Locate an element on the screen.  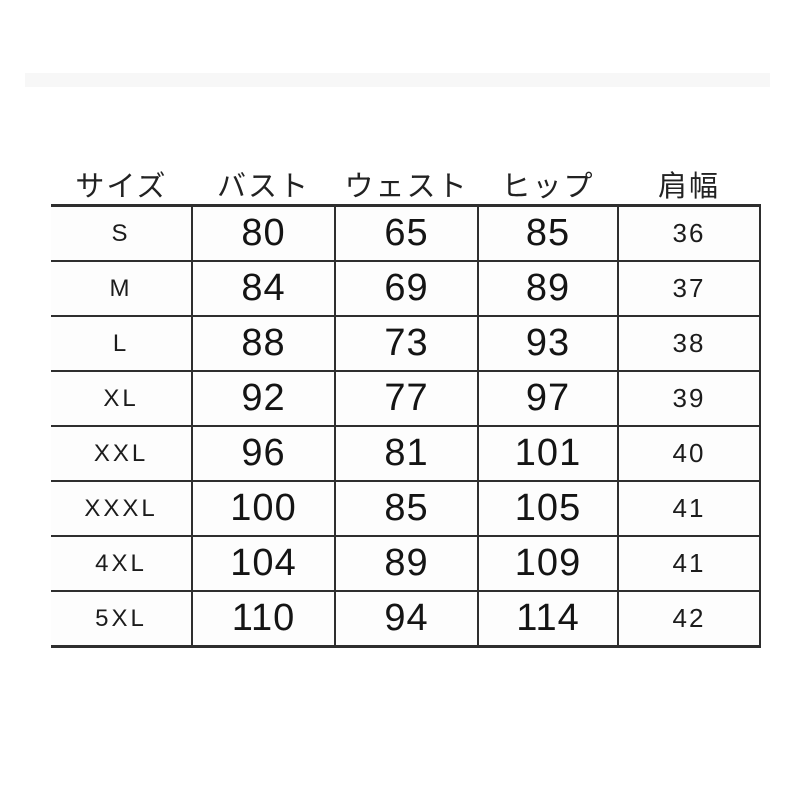
bust-cell: 110 is located at coordinates (263, 619).